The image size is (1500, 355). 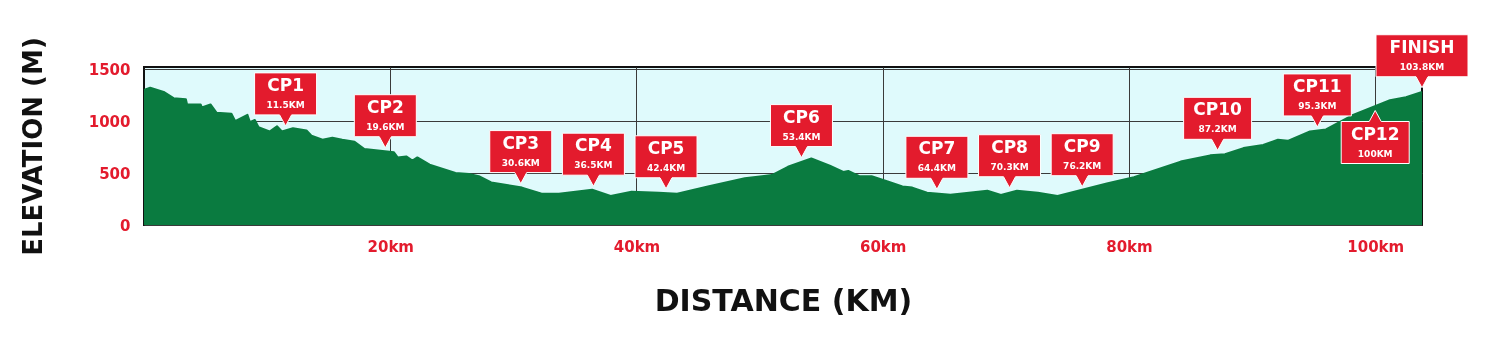 I want to click on annotation: CP3 30.6KM, so click(x=520, y=150).